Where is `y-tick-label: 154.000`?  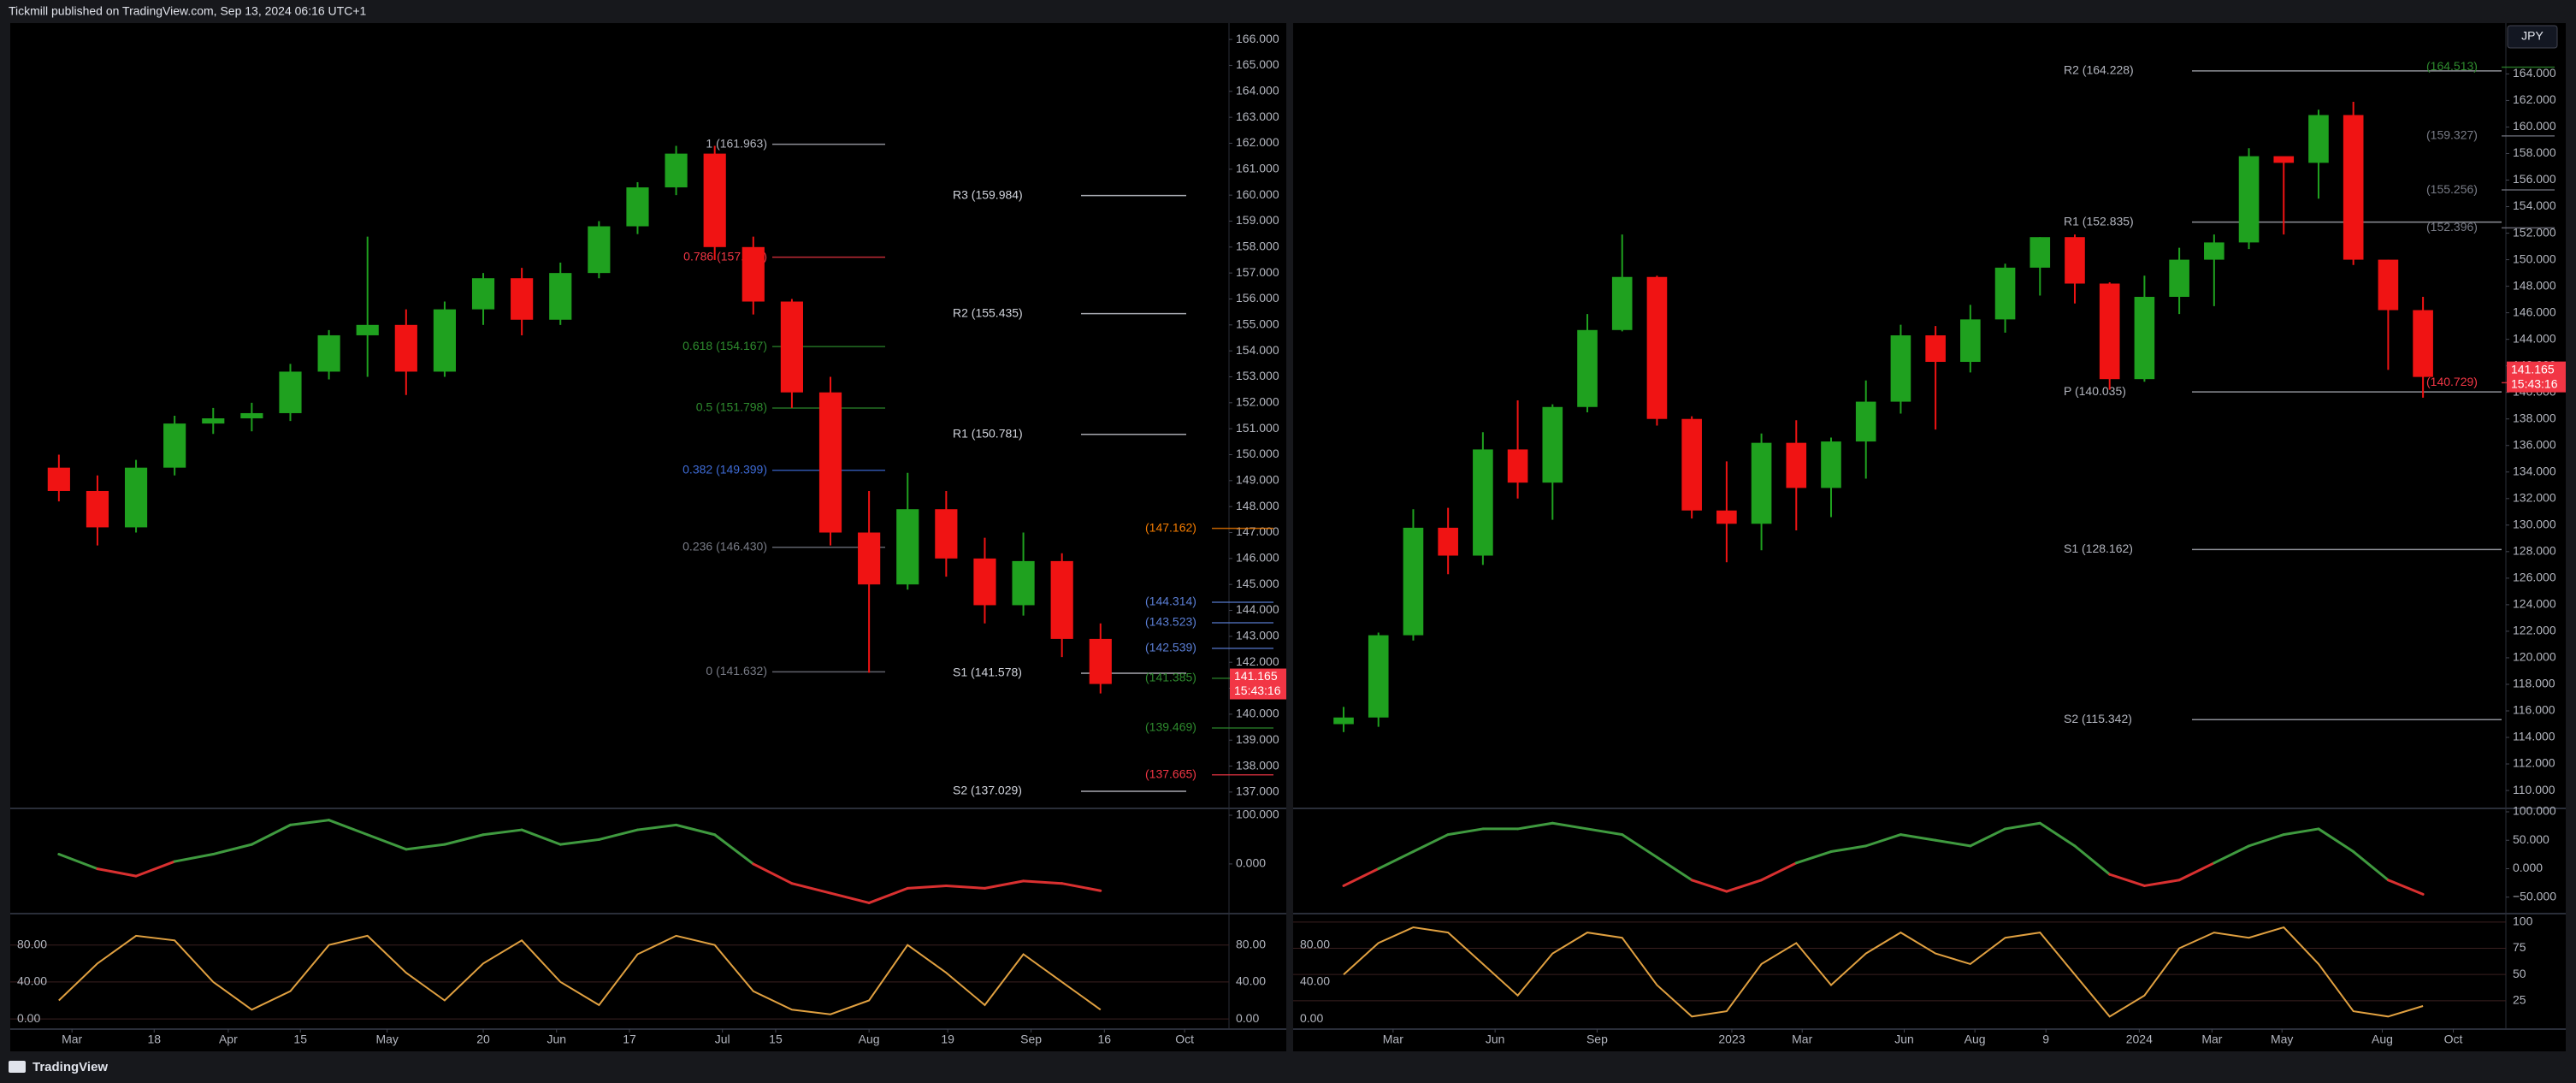 y-tick-label: 154.000 is located at coordinates (1257, 350).